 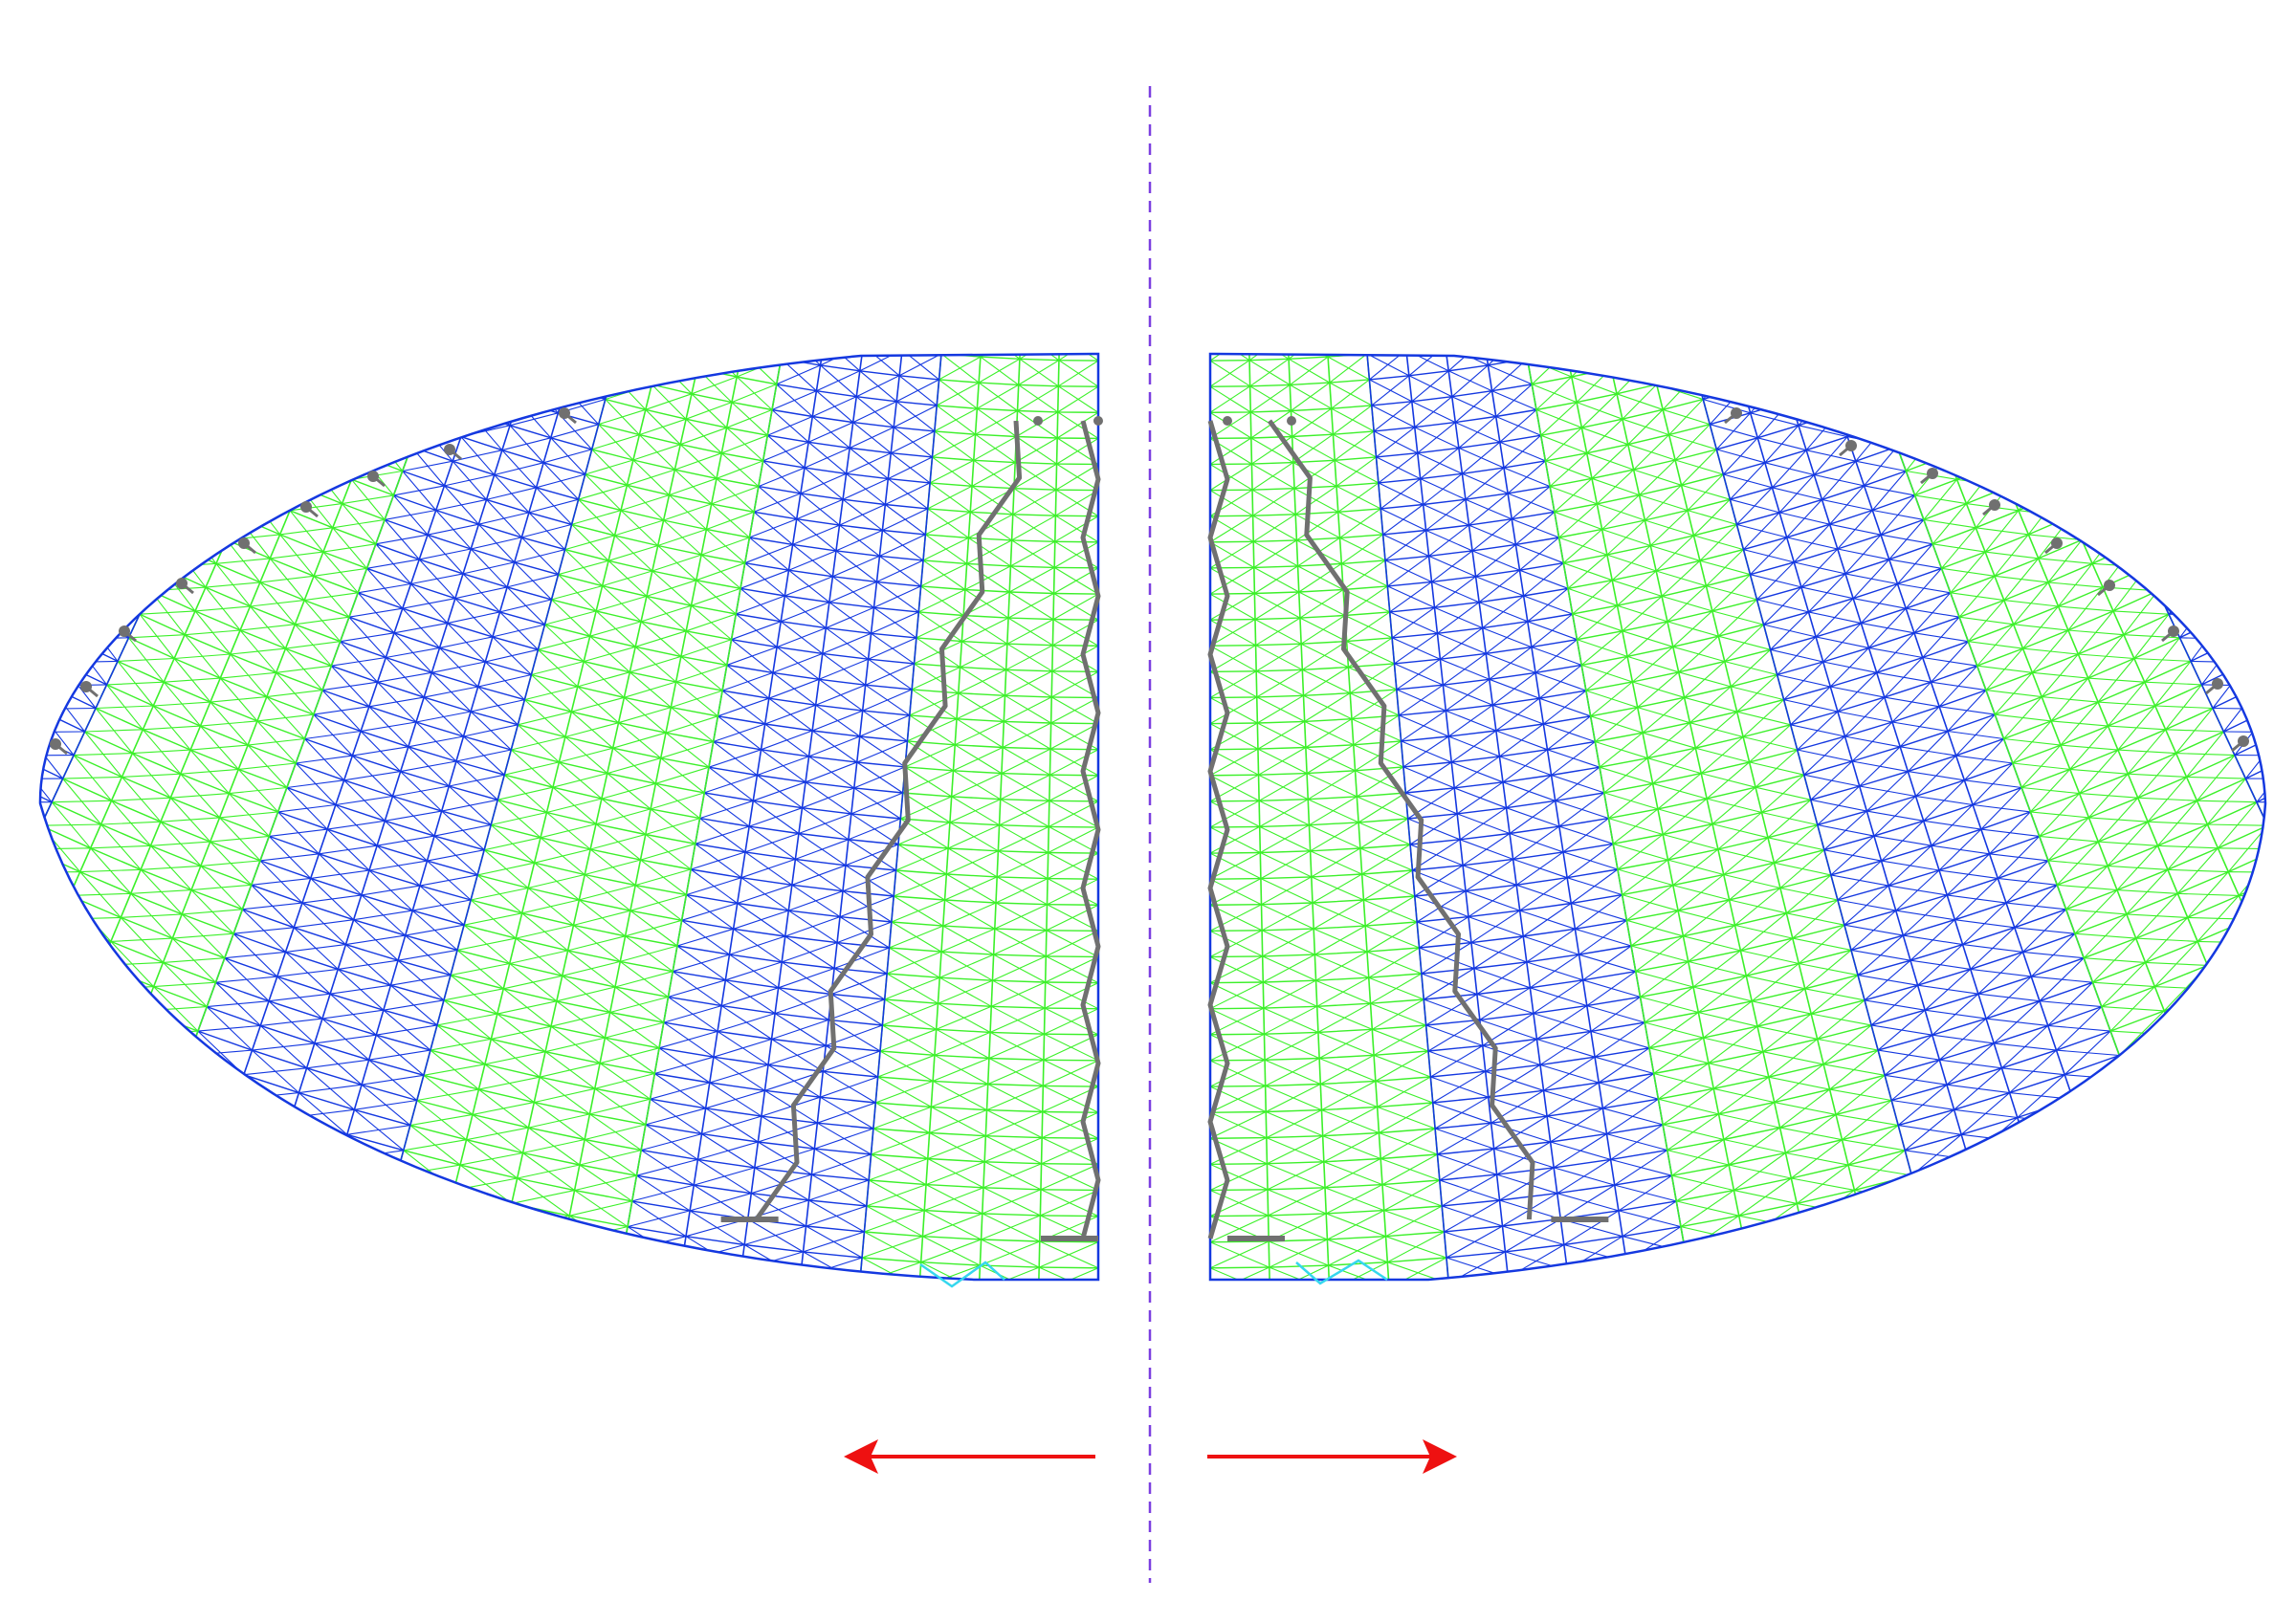 What do you see at coordinates (313, 582) in the screenshot?
I see `left-edge-supports` at bounding box center [313, 582].